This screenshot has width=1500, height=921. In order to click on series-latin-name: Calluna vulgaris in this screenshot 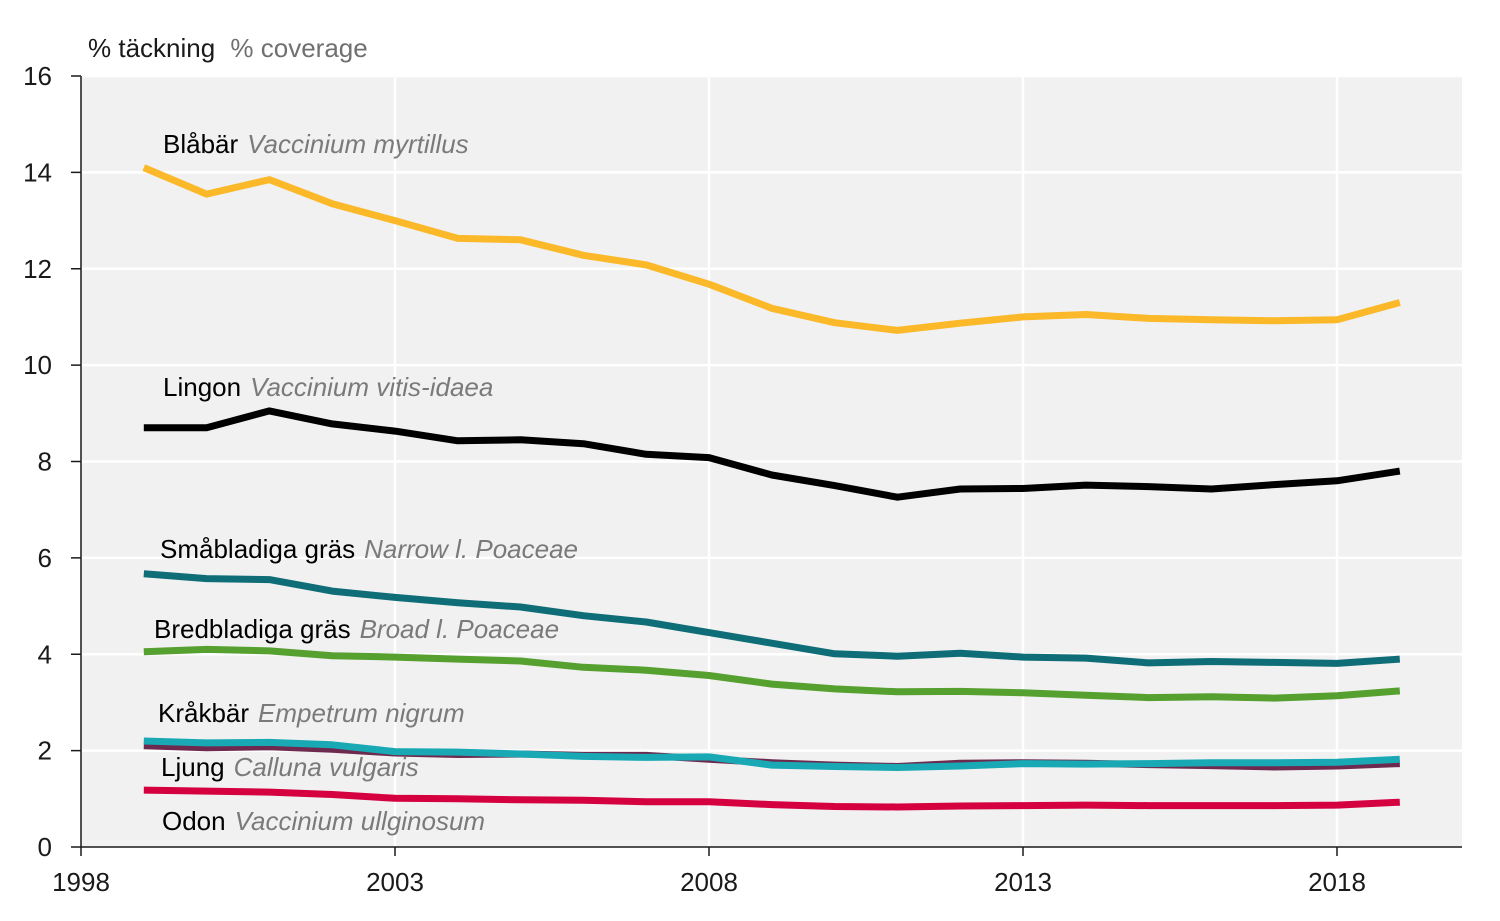, I will do `click(326, 767)`.